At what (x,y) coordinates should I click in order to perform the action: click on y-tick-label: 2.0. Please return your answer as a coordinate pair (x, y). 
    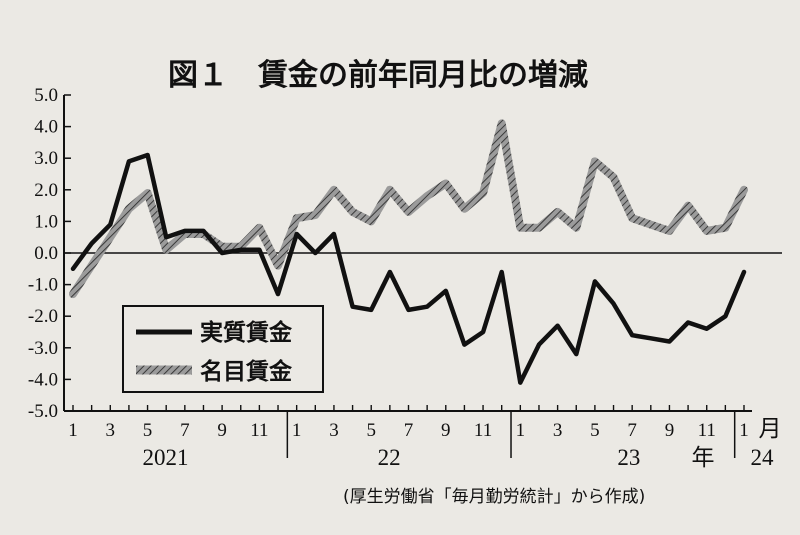
    Looking at the image, I should click on (46, 190).